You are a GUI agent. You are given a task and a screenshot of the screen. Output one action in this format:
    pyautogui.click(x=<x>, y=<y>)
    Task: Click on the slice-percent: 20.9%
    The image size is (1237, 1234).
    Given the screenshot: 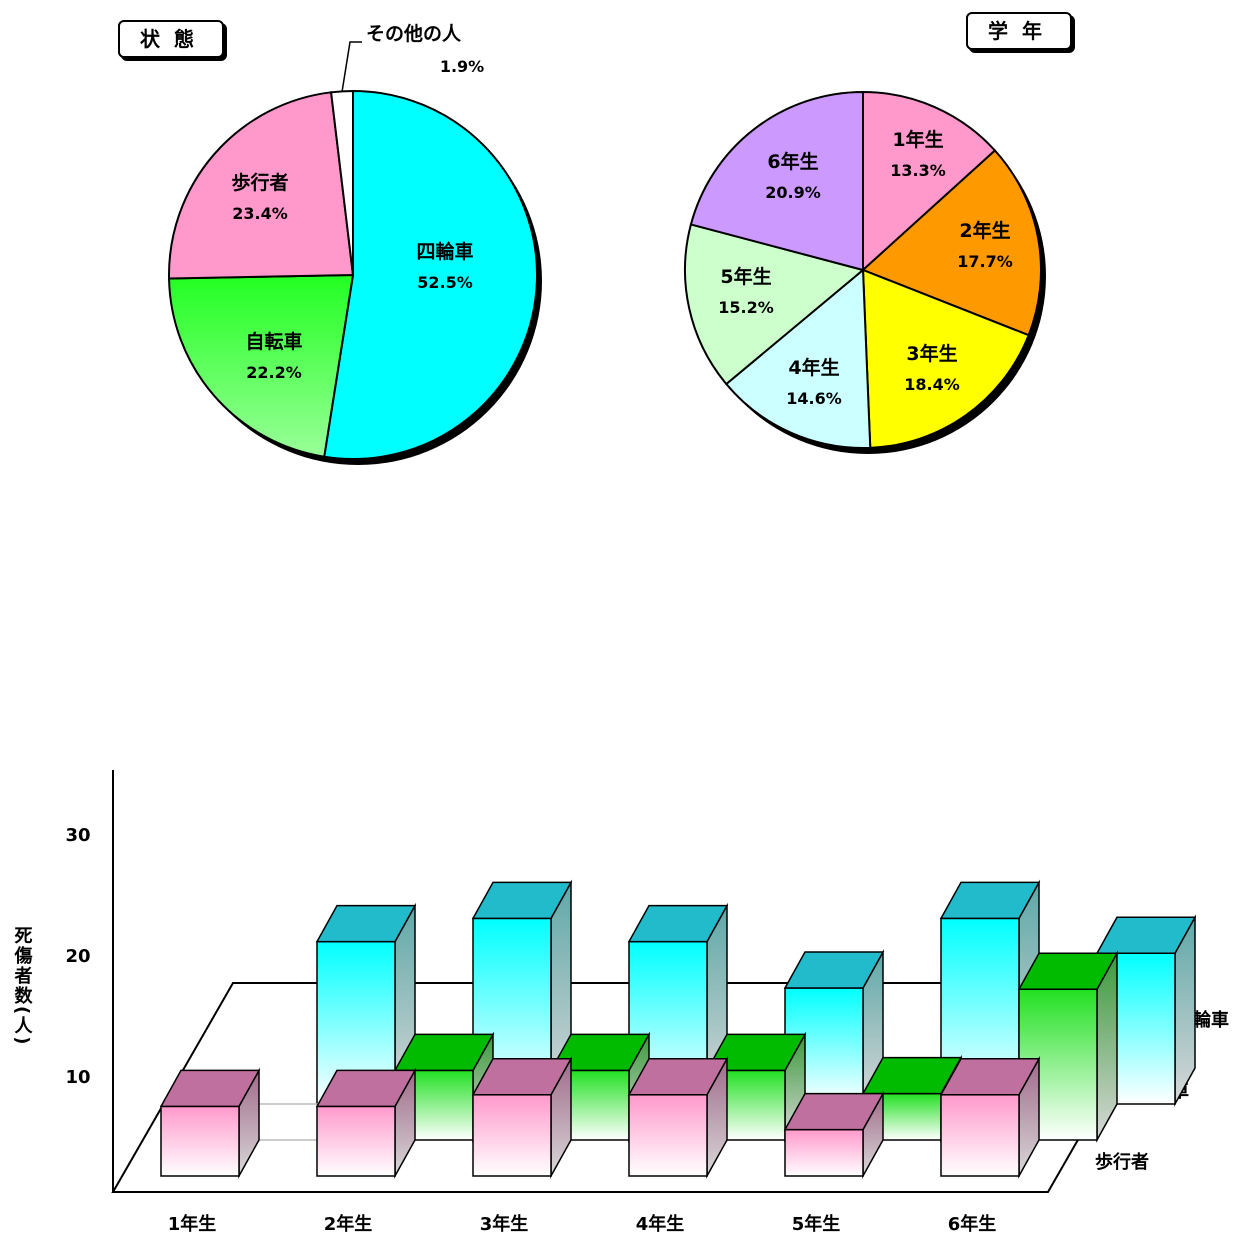 What is the action you would take?
    pyautogui.click(x=793, y=192)
    